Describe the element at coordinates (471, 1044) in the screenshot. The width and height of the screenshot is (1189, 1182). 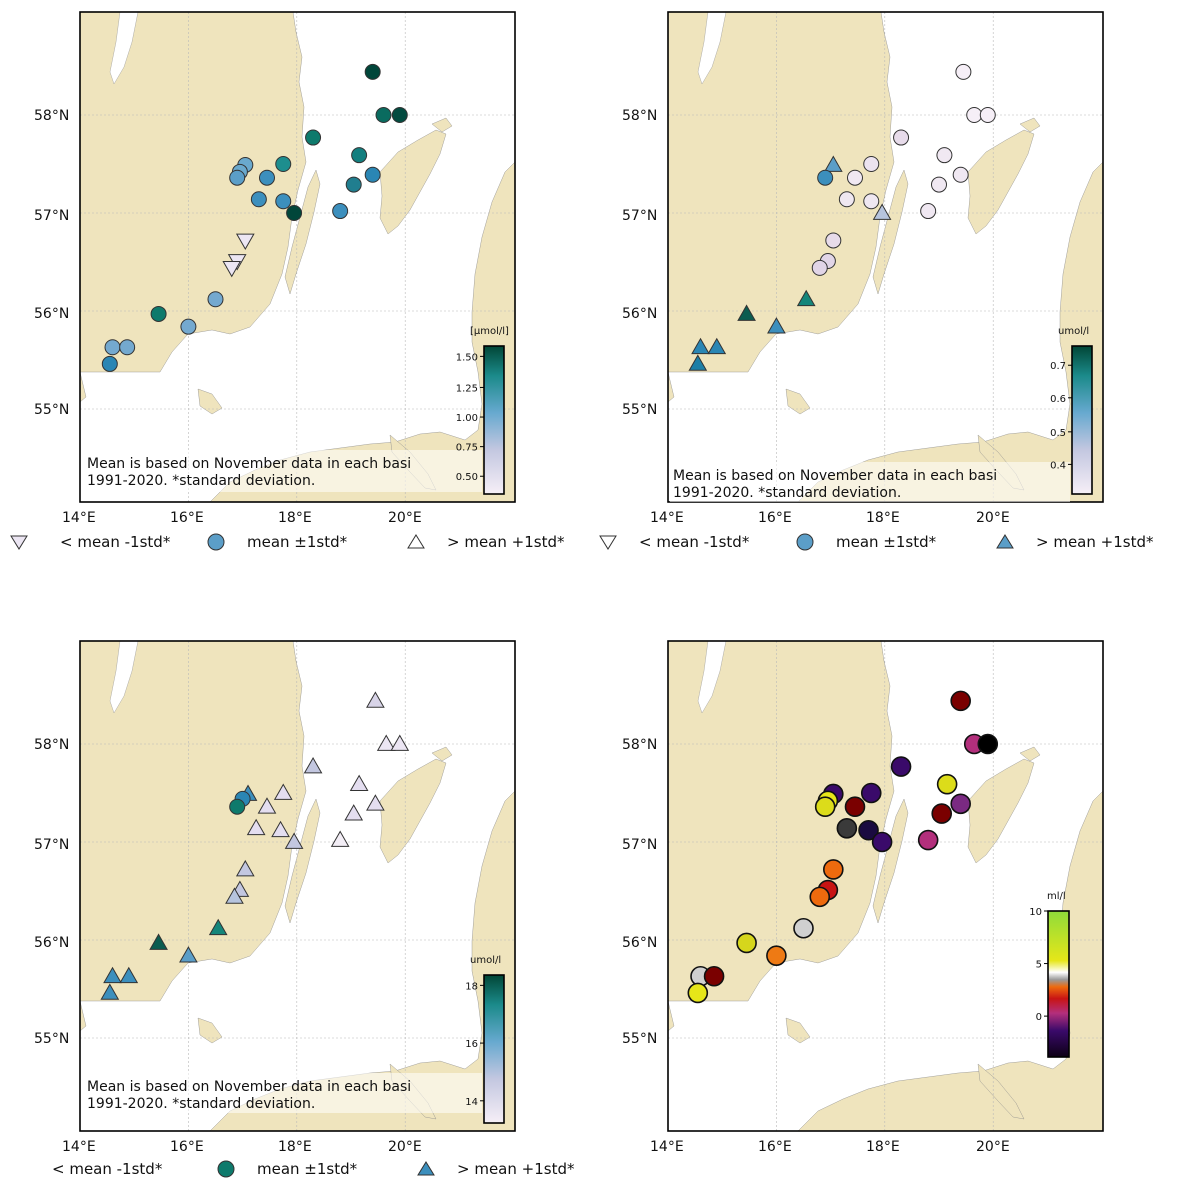
I see `colorbar-tick-label: 16` at that location.